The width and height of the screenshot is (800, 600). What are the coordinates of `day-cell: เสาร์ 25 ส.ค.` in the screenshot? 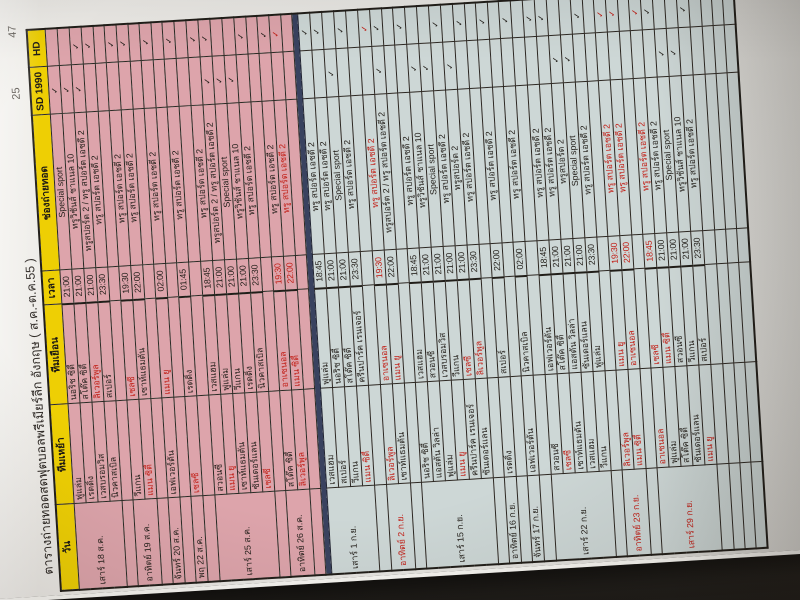 It's located at (247, 536).